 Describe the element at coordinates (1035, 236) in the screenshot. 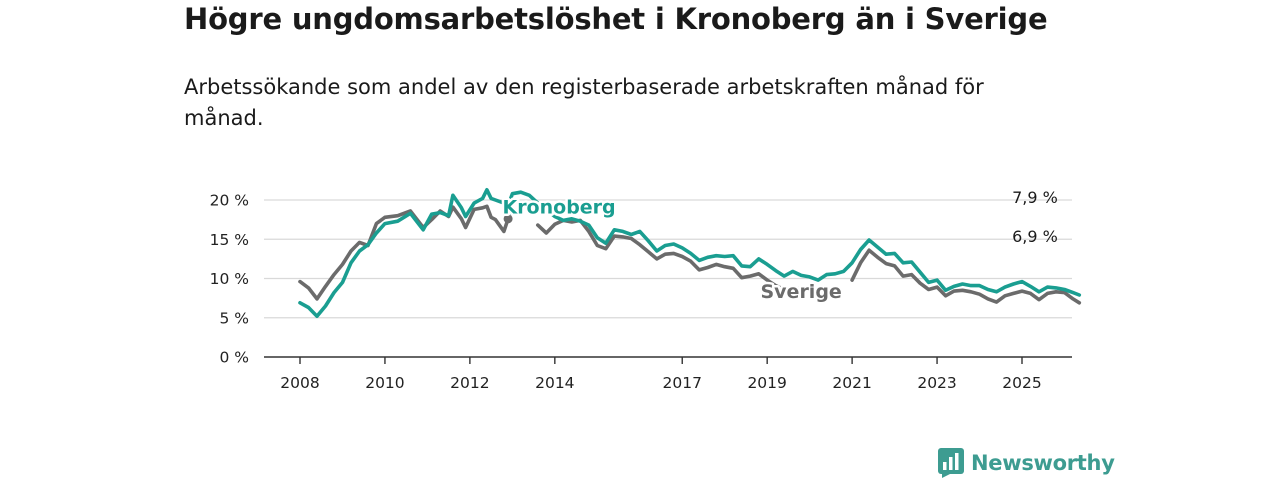

I see `end-label-sverige: 6,9 %` at that location.